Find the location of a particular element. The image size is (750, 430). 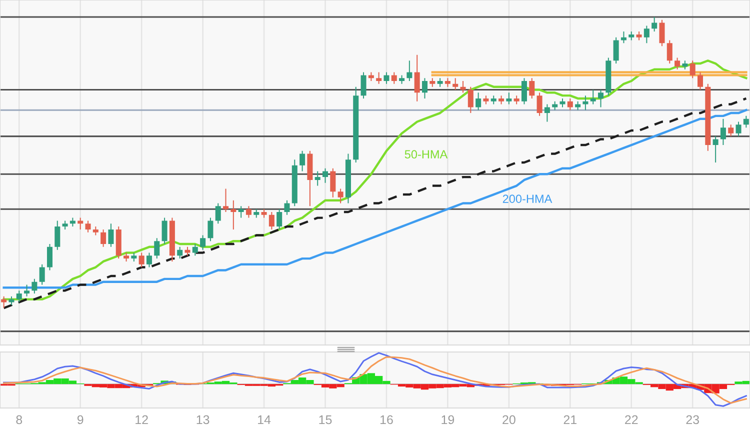

x-tick-label: 14 is located at coordinates (264, 419).